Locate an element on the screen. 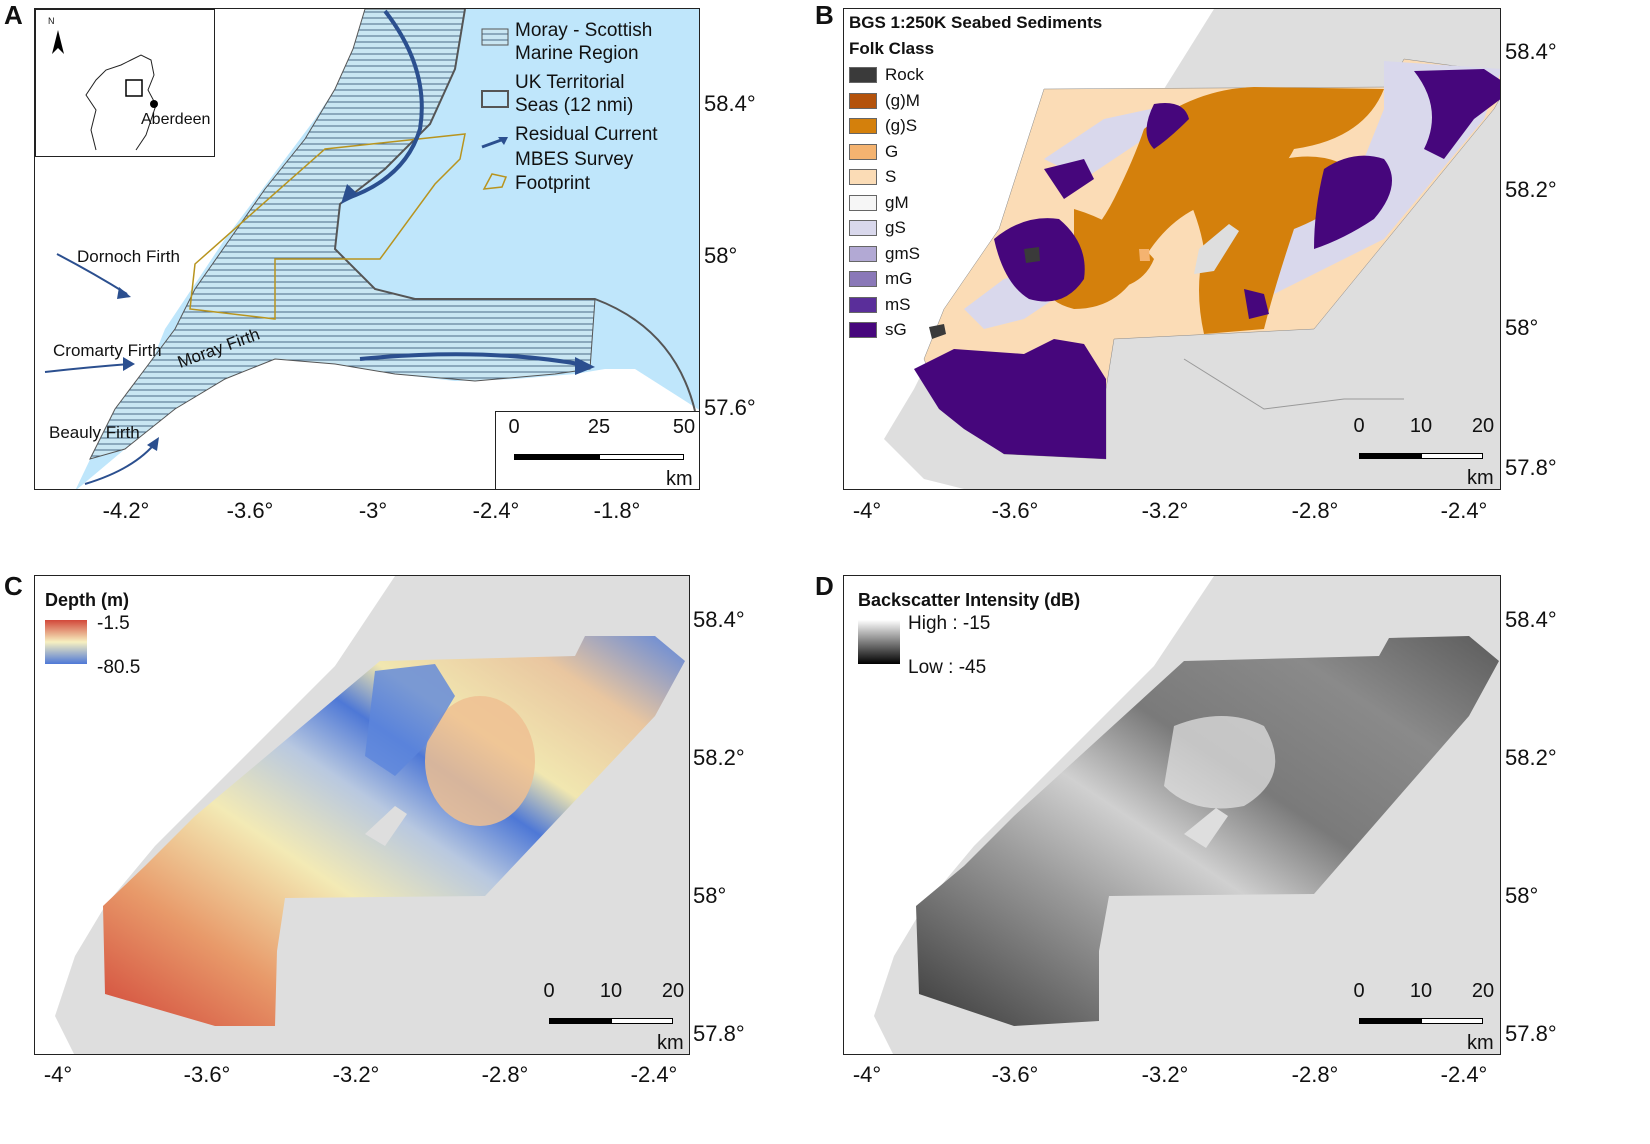 Image resolution: width=1650 pixels, height=1144 pixels. label-cromarty: Cromarty Firth is located at coordinates (107, 350).